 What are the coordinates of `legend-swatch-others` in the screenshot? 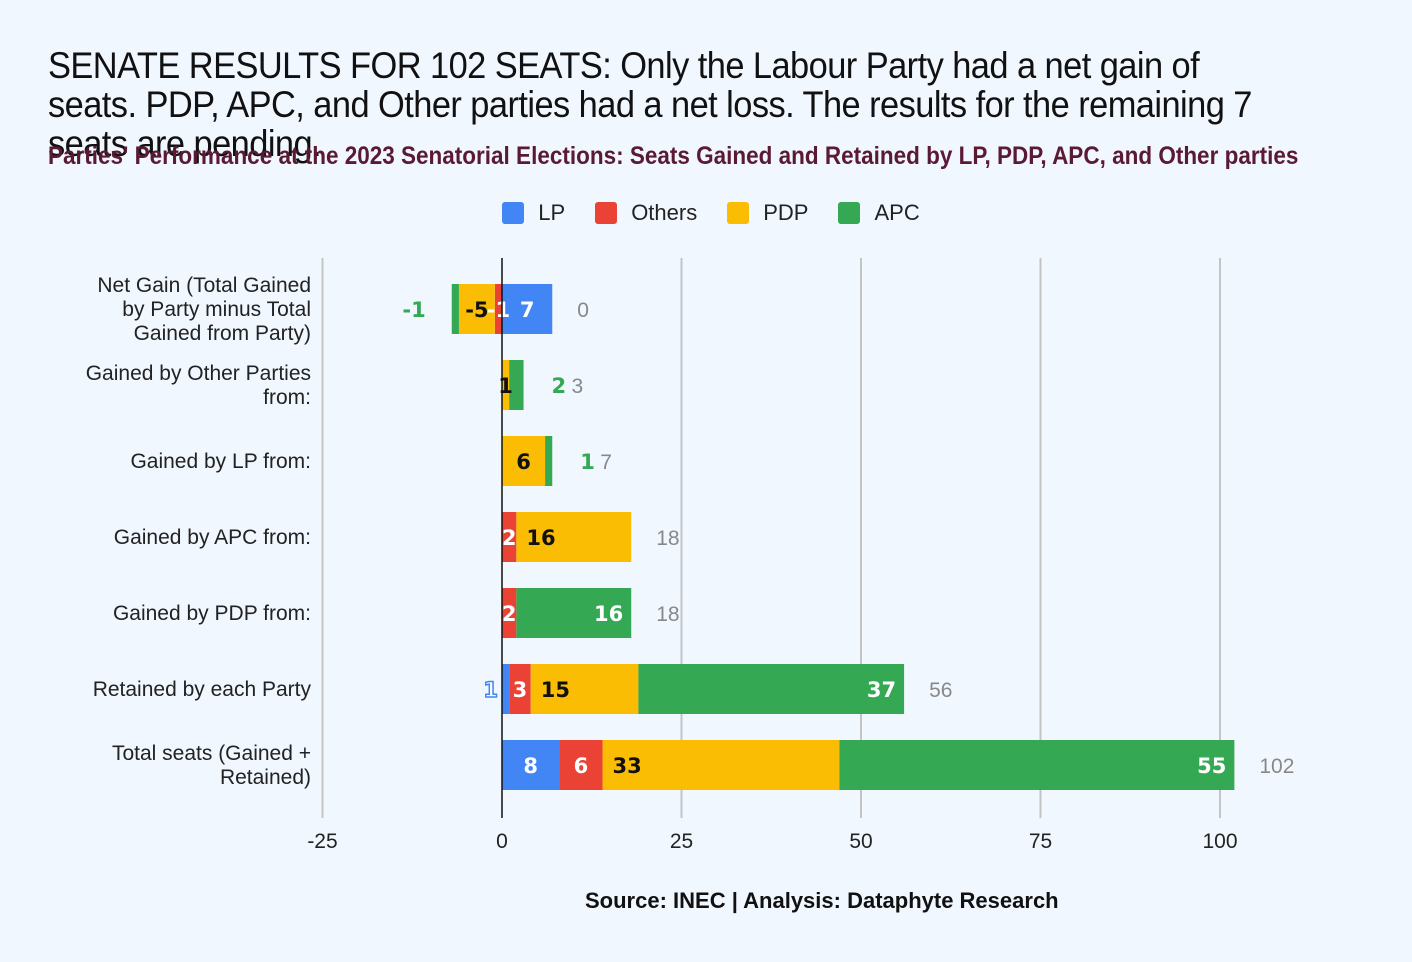 It's located at (606, 213).